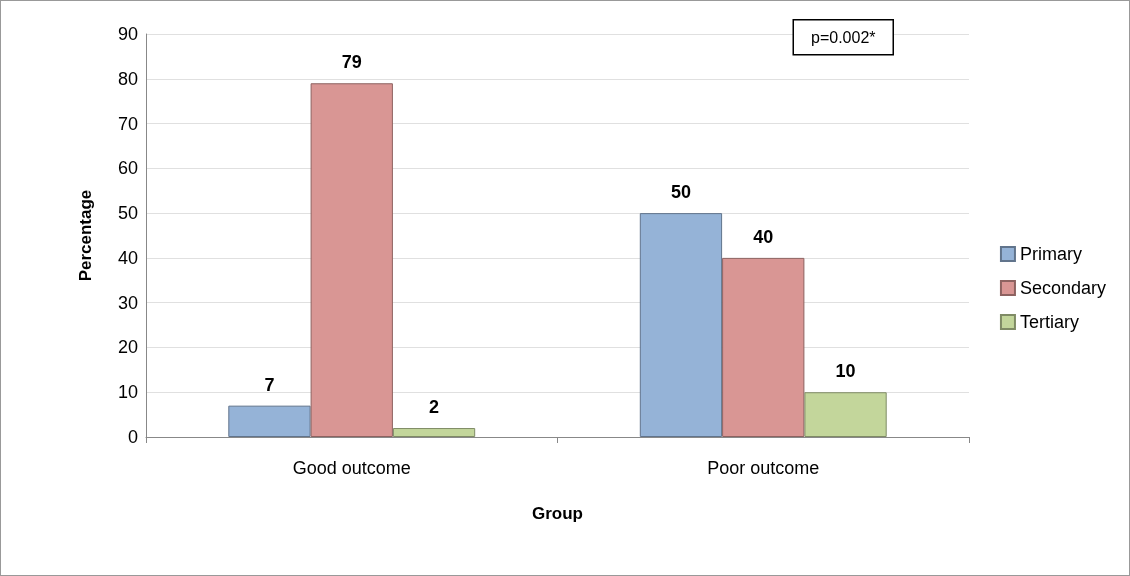 This screenshot has height=576, width=1130. I want to click on legend-label: Primary, so click(1050, 254).